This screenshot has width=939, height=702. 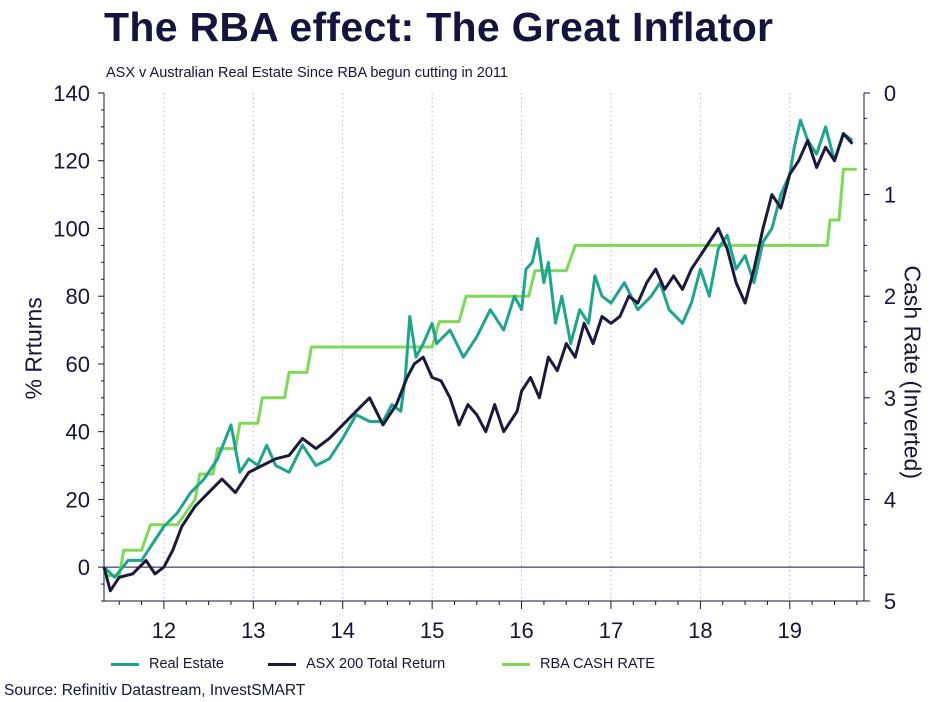 What do you see at coordinates (890, 499) in the screenshot?
I see `y-right-tick-label: 4` at bounding box center [890, 499].